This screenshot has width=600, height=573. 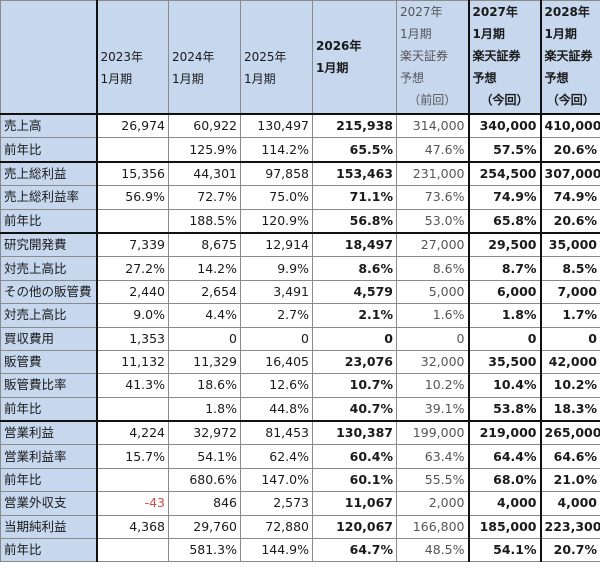 What do you see at coordinates (204, 385) in the screenshot?
I see `cell: 18.6%` at bounding box center [204, 385].